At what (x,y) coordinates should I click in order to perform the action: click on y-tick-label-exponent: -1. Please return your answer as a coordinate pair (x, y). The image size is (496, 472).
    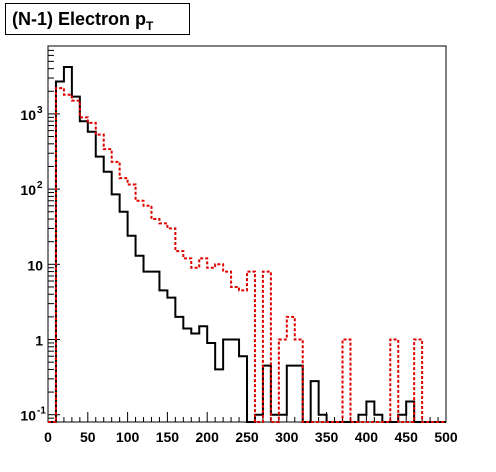
    Looking at the image, I should click on (41, 411).